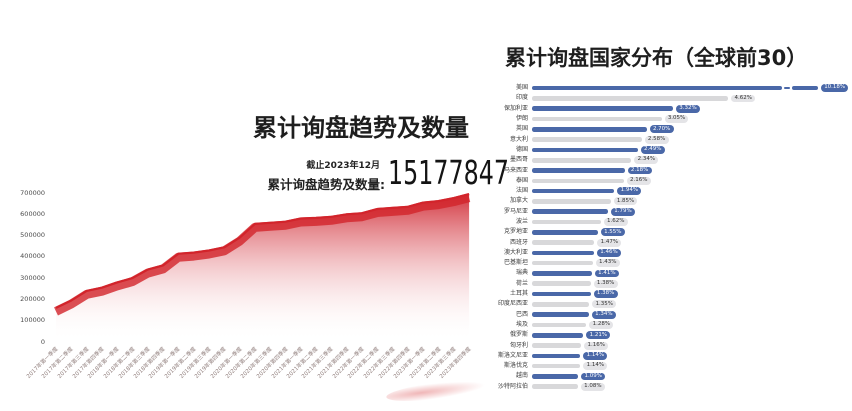  Describe the element at coordinates (32, 277) in the screenshot. I see `y-axis-label: 300000` at that location.